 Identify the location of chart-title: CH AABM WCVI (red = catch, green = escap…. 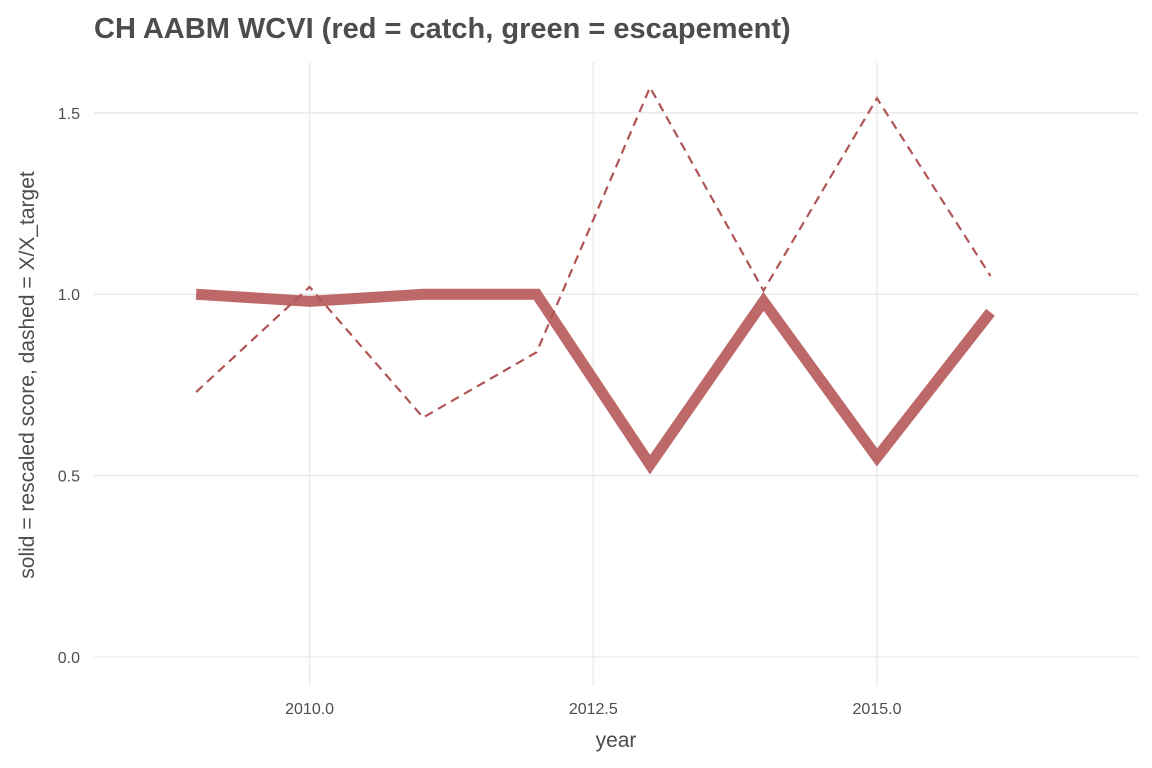
(442, 29).